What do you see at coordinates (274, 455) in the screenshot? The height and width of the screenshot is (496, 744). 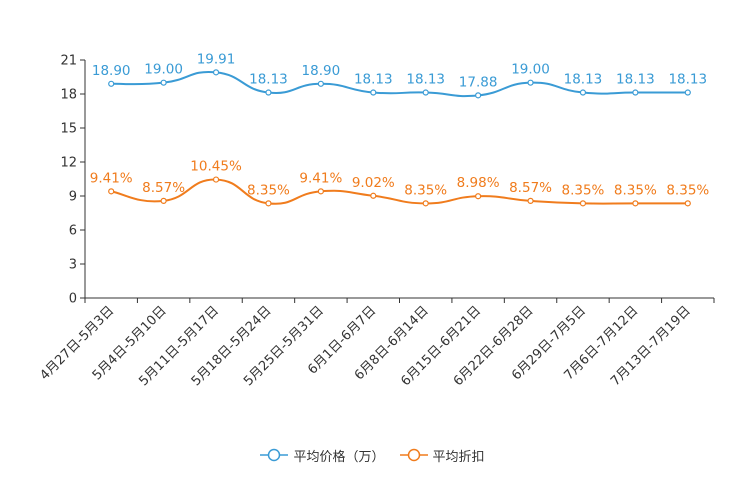 I see `legend-price-marker-icon` at bounding box center [274, 455].